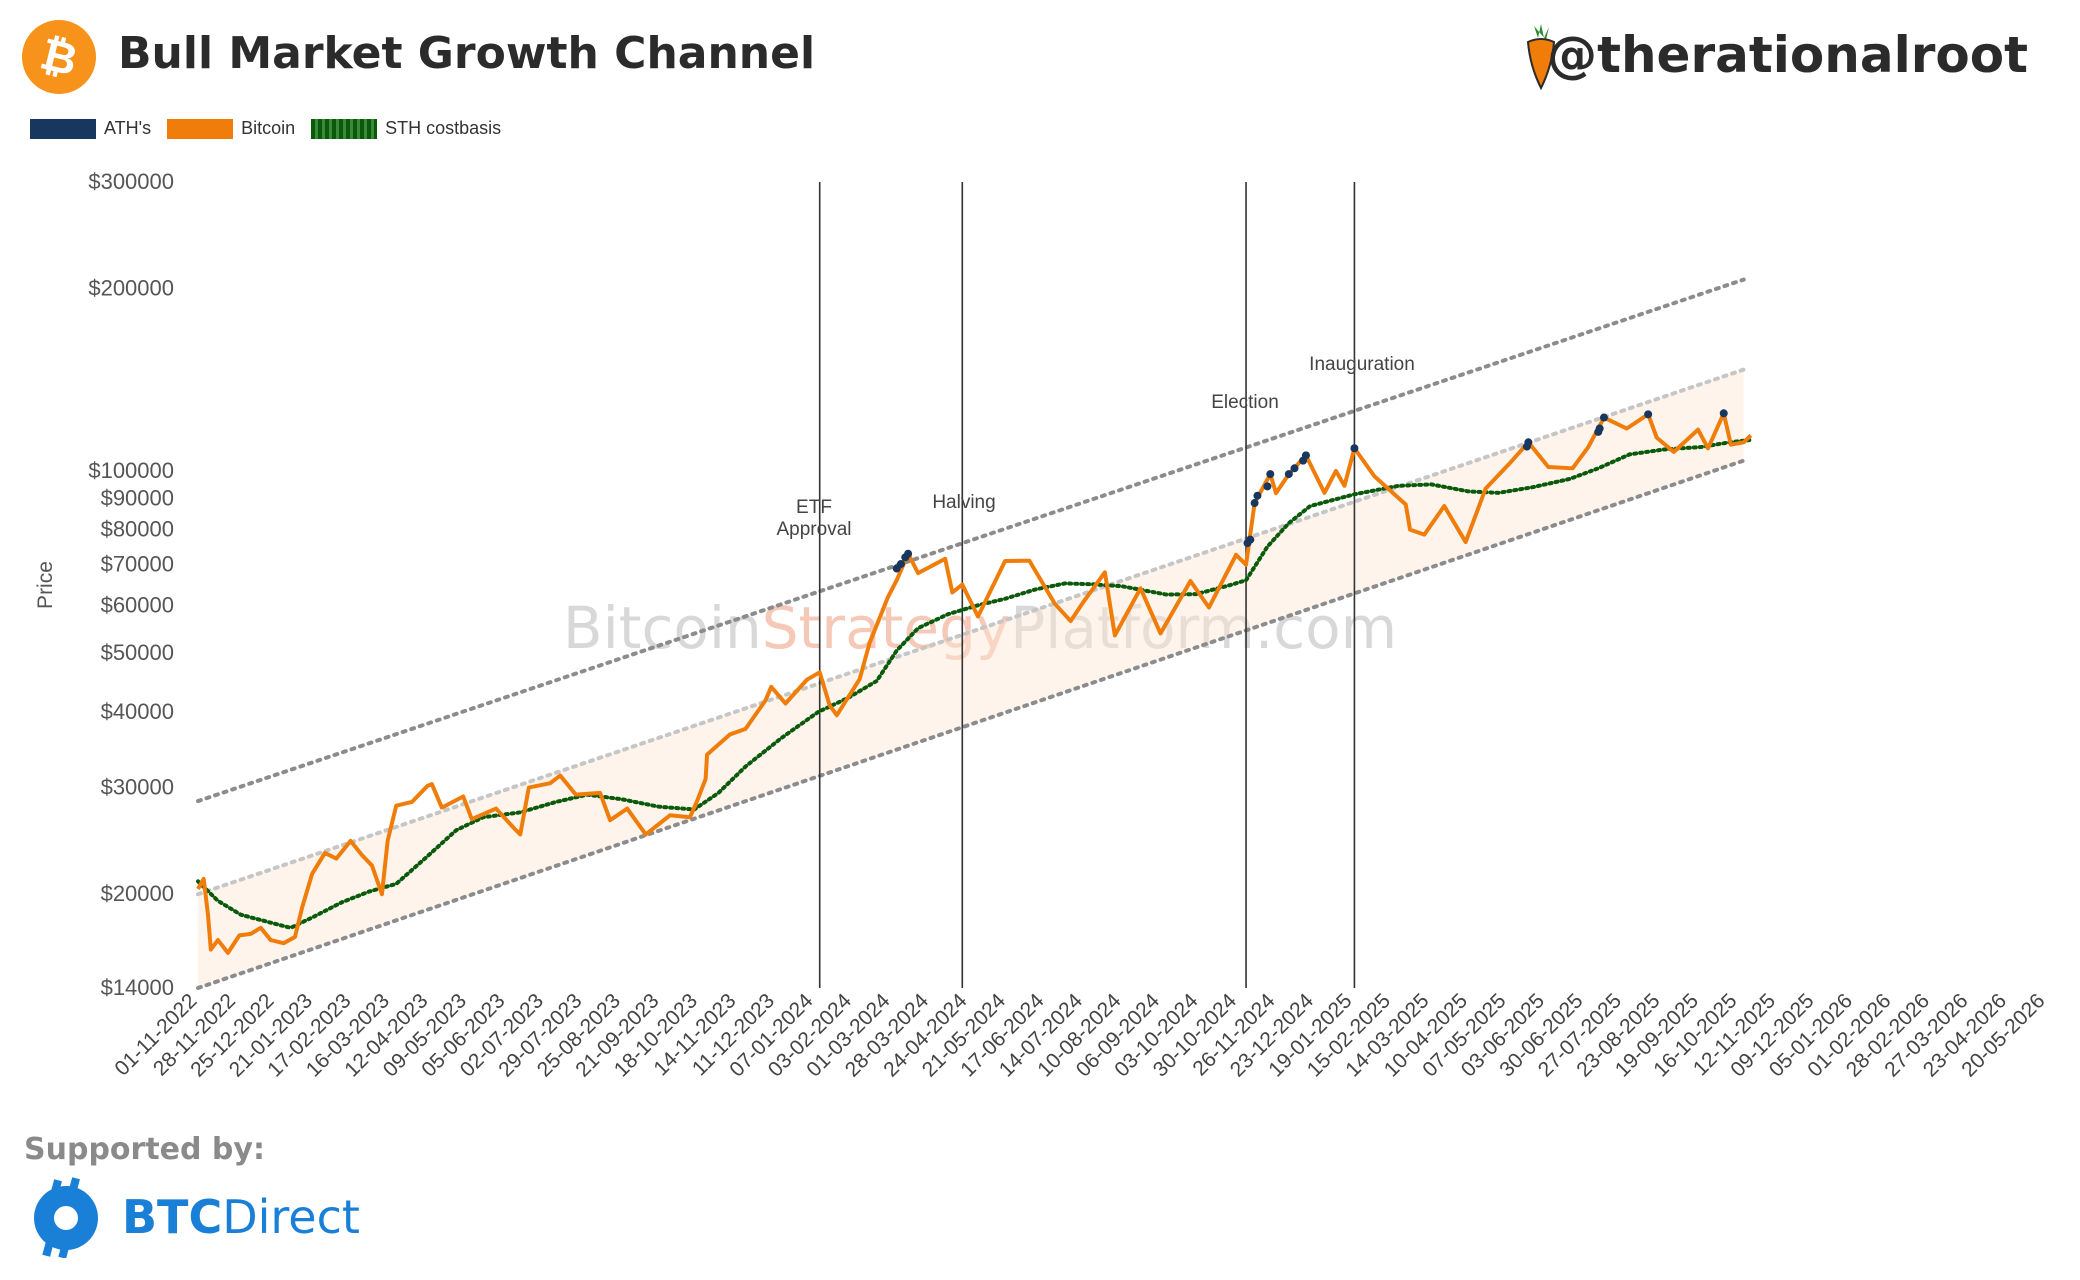 Image resolution: width=2080 pixels, height=1280 pixels. I want to click on legend-item-sth: STH costbasis, so click(406, 128).